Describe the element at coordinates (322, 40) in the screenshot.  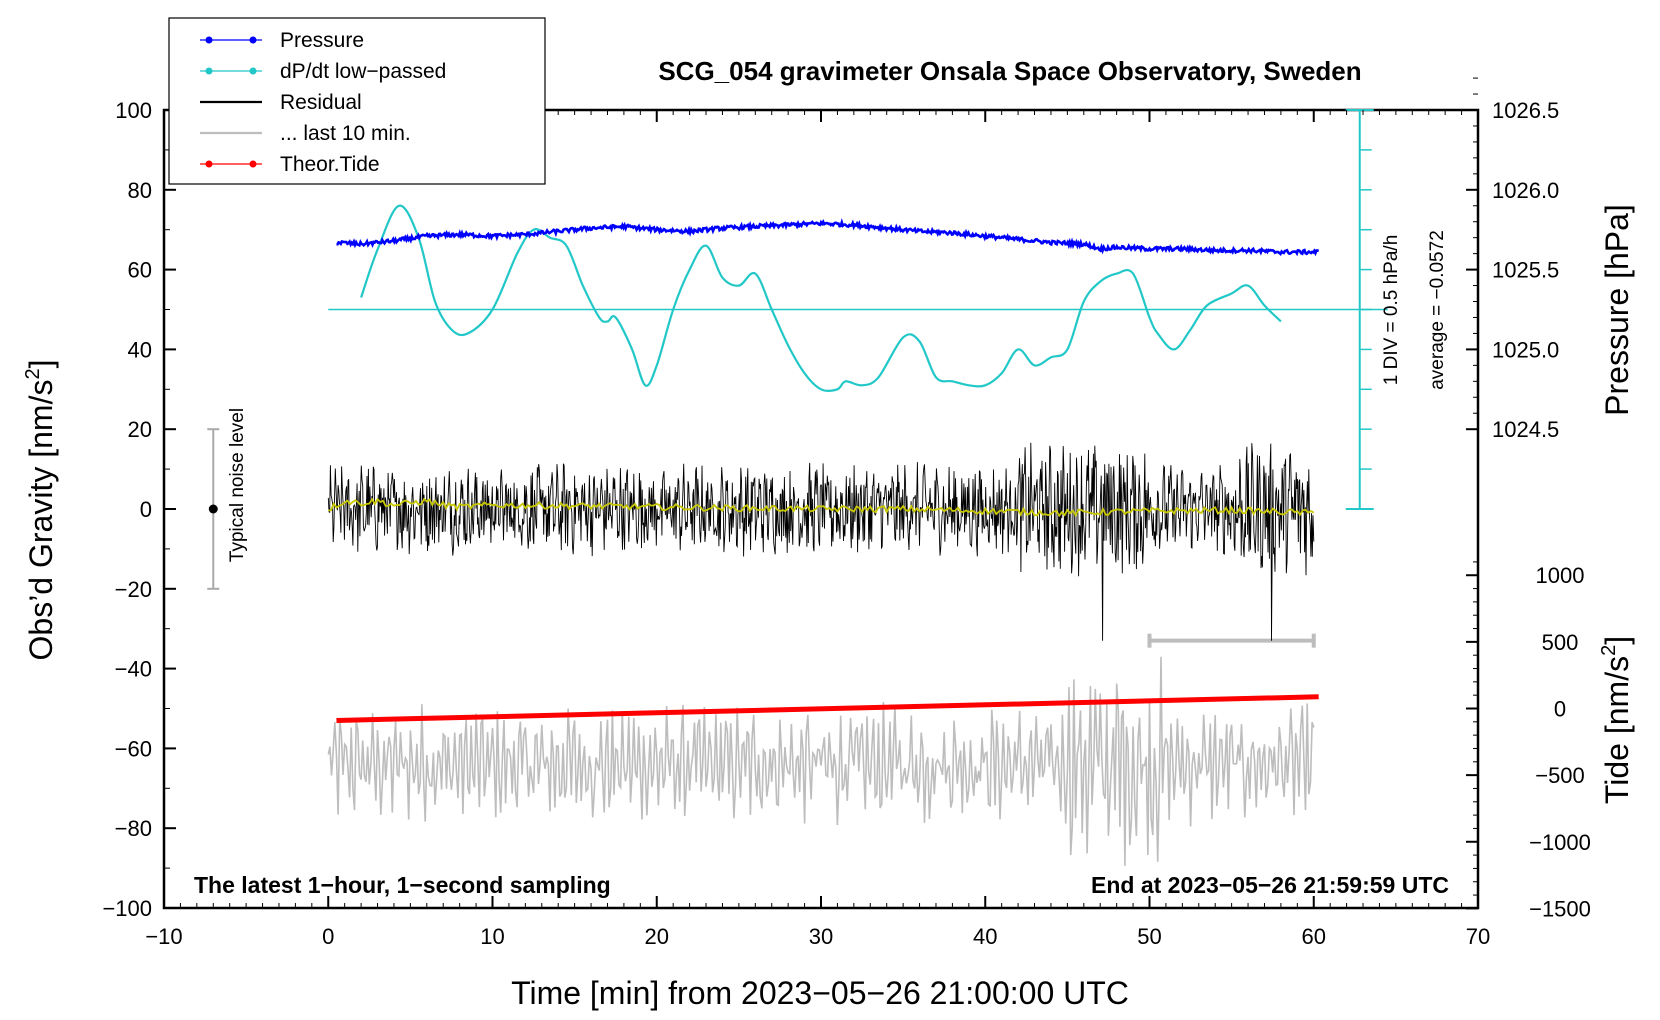
I see `legend-label: Pressure` at that location.